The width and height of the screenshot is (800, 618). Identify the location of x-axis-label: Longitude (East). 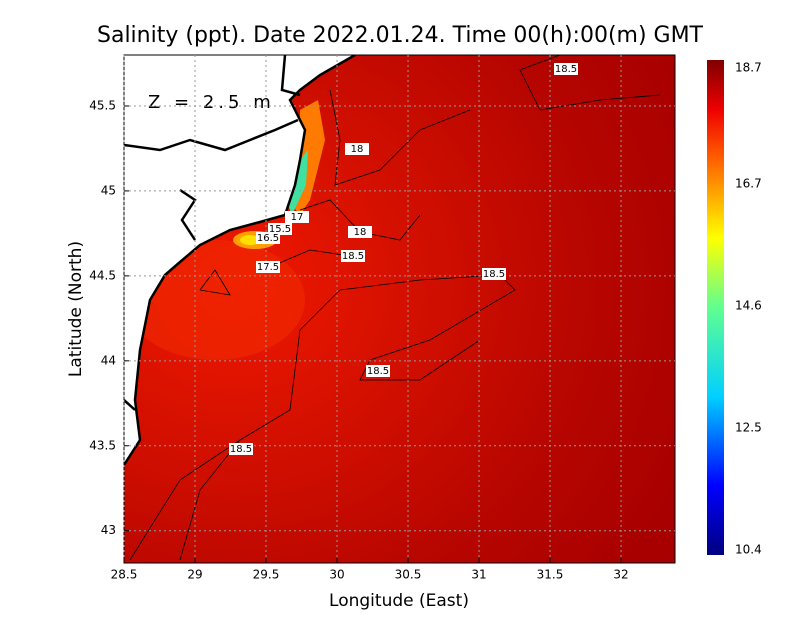
(399, 601).